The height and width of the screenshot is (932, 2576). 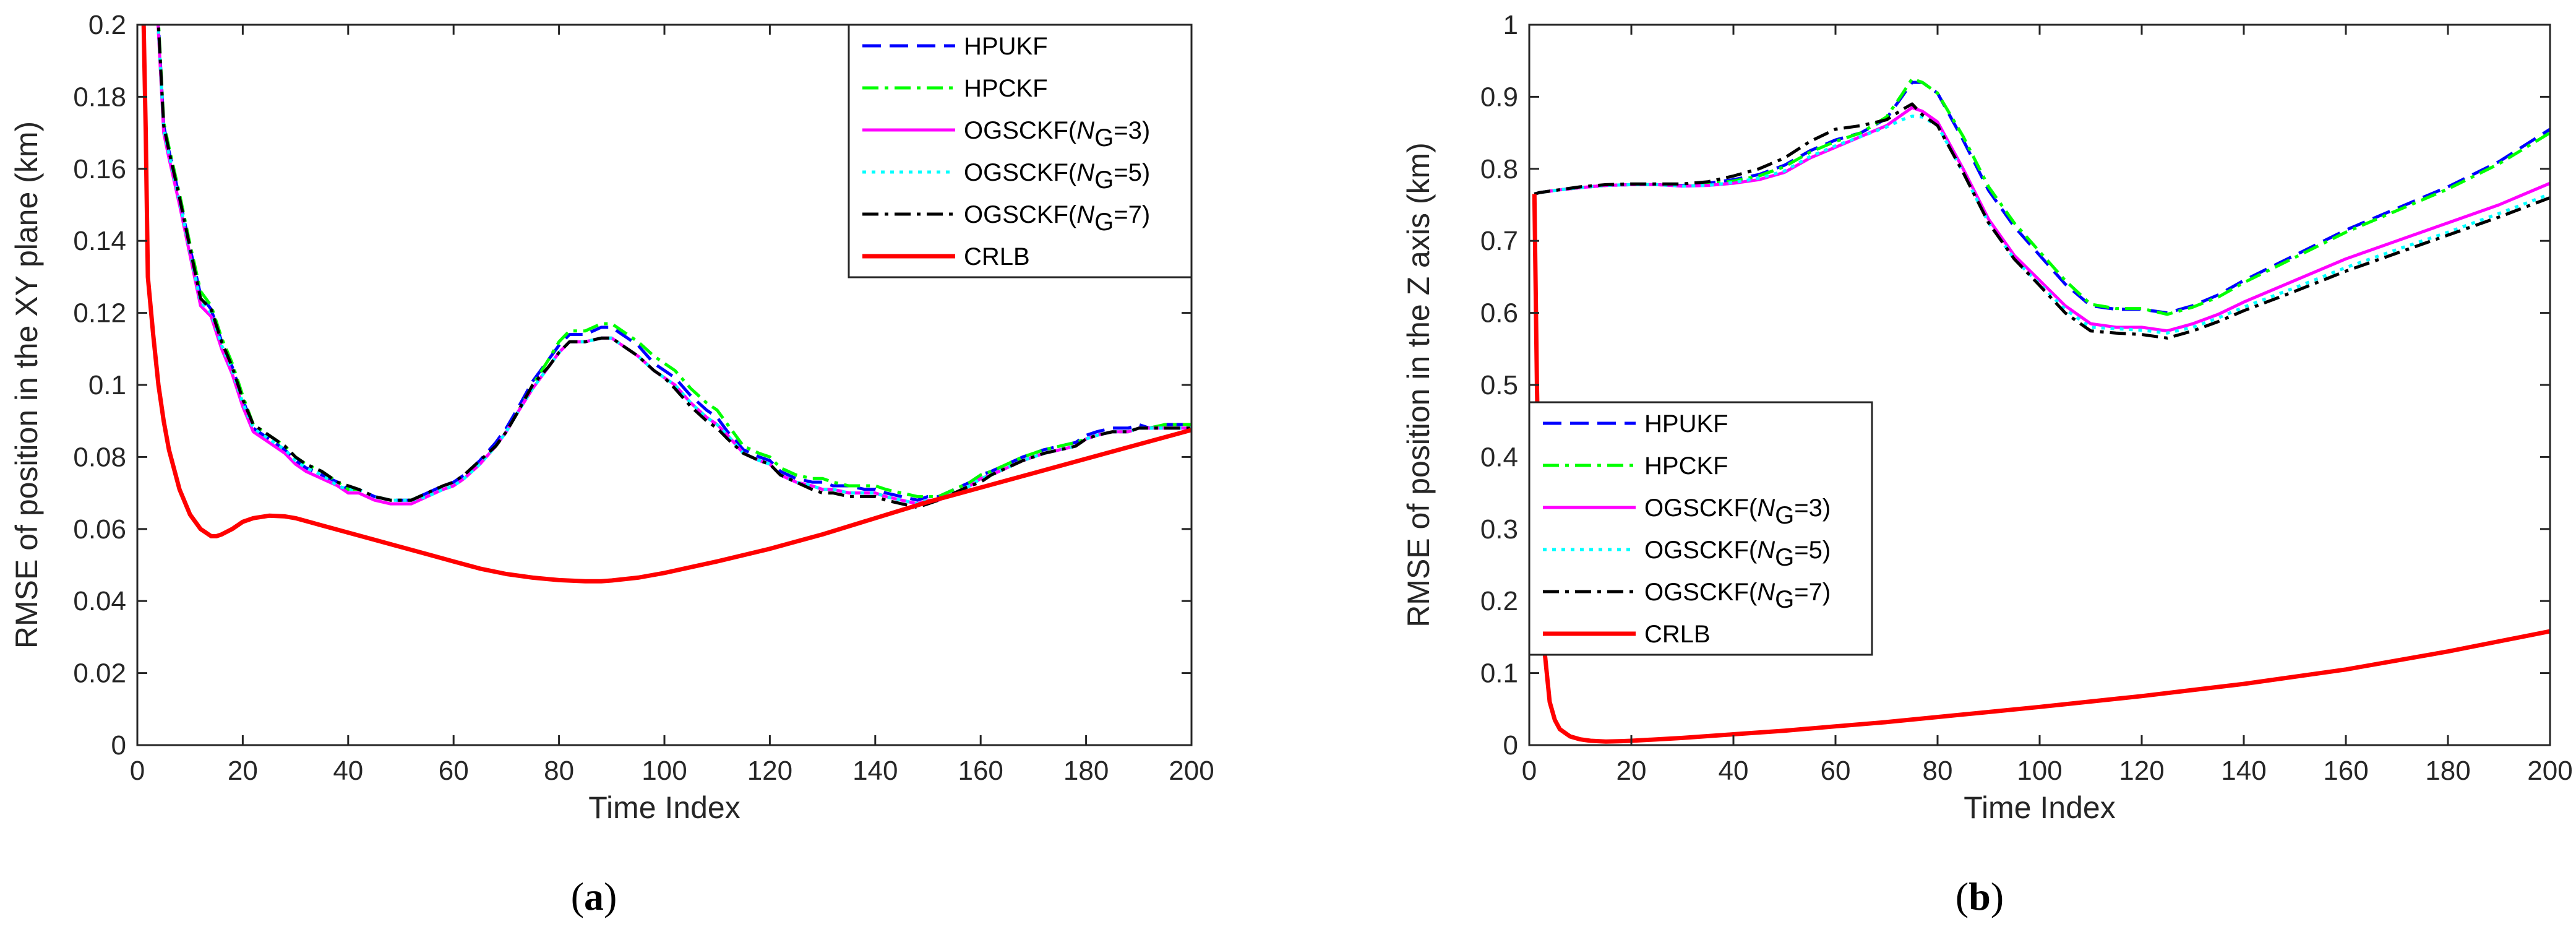 What do you see at coordinates (1510, 25) in the screenshot?
I see `y-tick-label: 1` at bounding box center [1510, 25].